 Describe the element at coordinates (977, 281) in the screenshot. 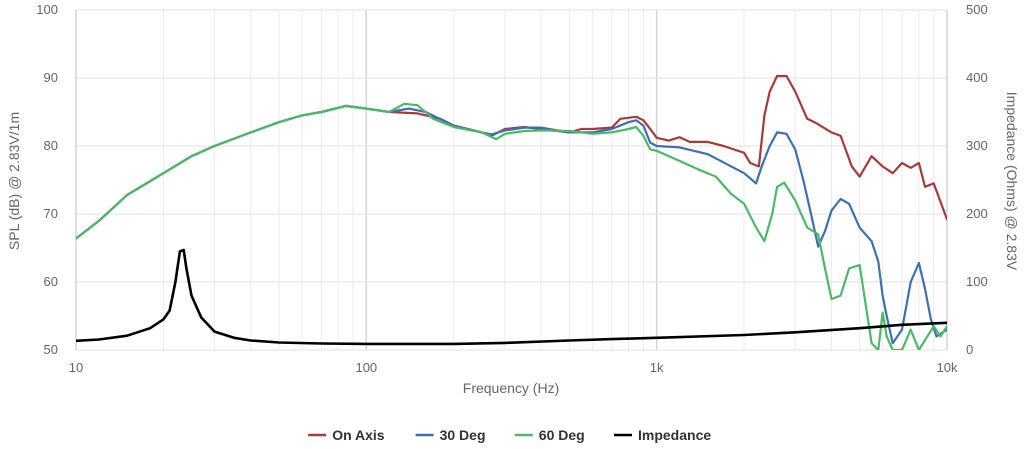

I see `y2-tick-label: 100` at that location.